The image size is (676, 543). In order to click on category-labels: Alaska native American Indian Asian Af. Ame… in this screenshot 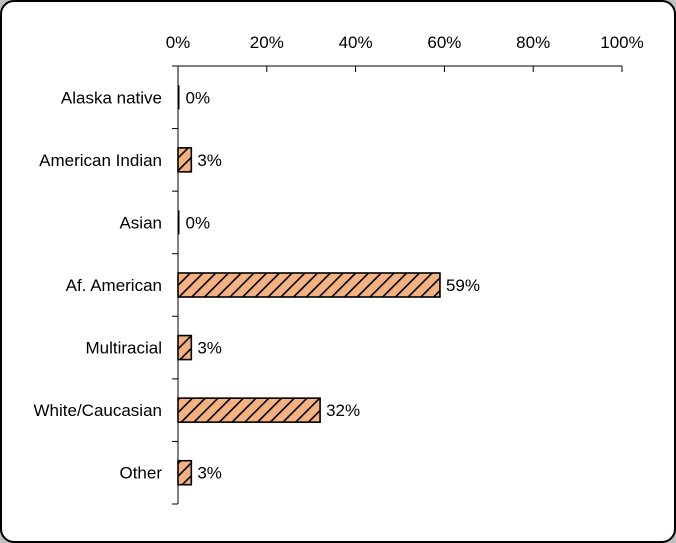, I will do `click(97, 285)`.